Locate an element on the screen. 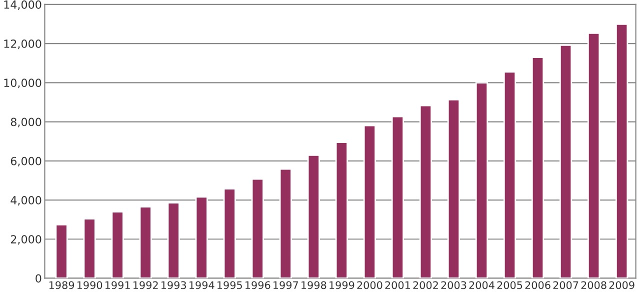 The height and width of the screenshot is (296, 639). x-tick-label: 2001 is located at coordinates (397, 285).